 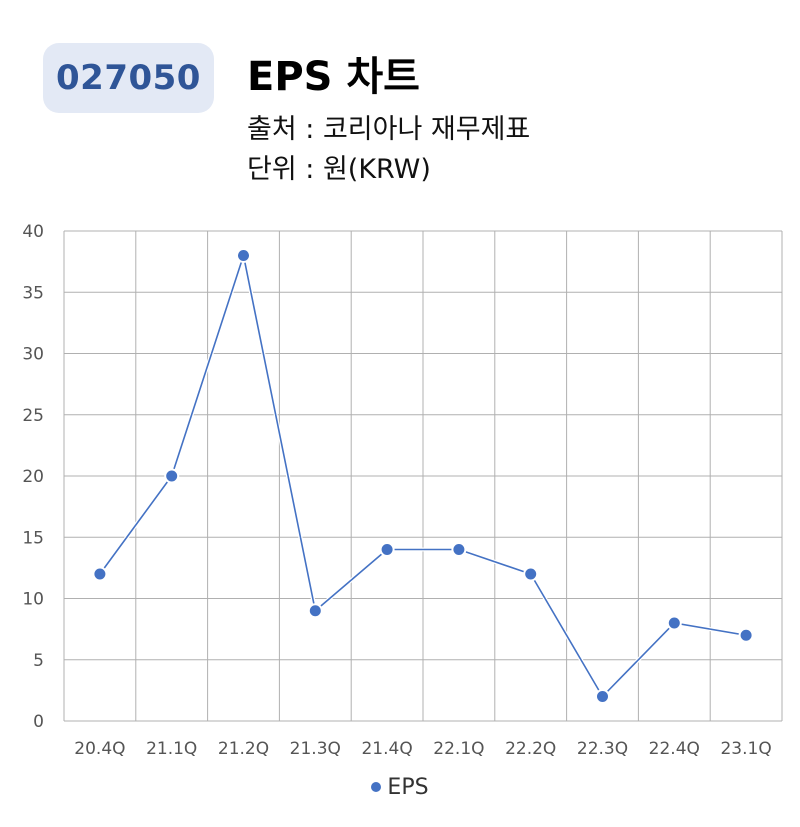 I want to click on source-label: 출처 : 코리아나 재무제표, so click(x=389, y=129).